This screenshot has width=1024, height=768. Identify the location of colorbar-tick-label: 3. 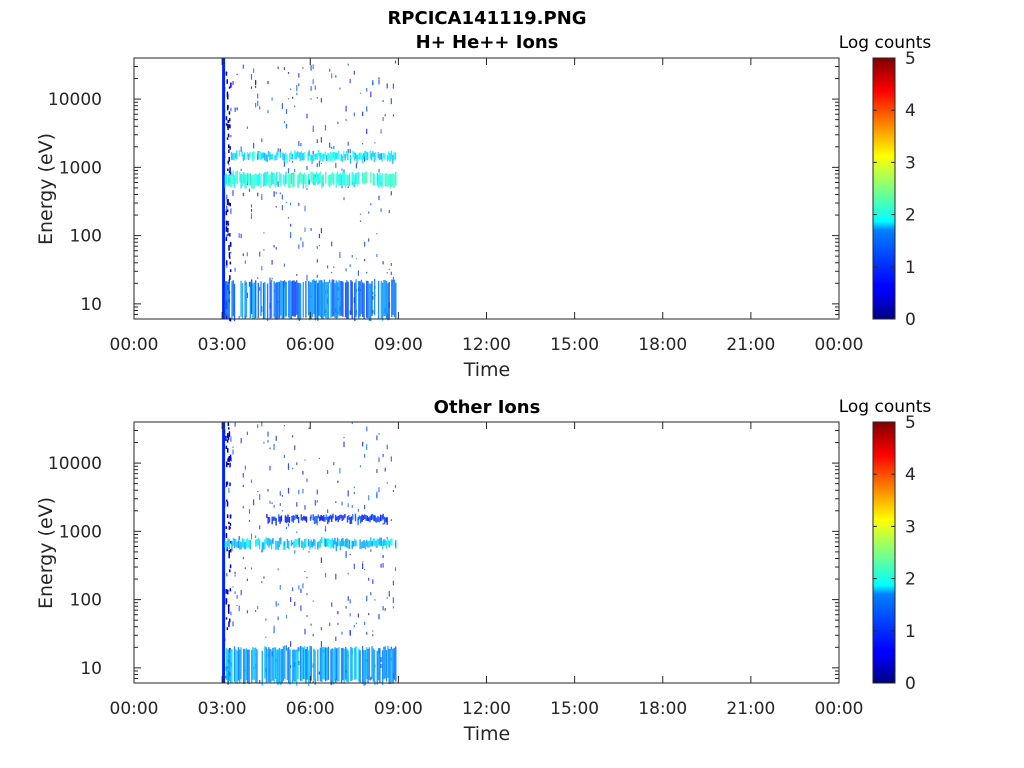
(910, 163).